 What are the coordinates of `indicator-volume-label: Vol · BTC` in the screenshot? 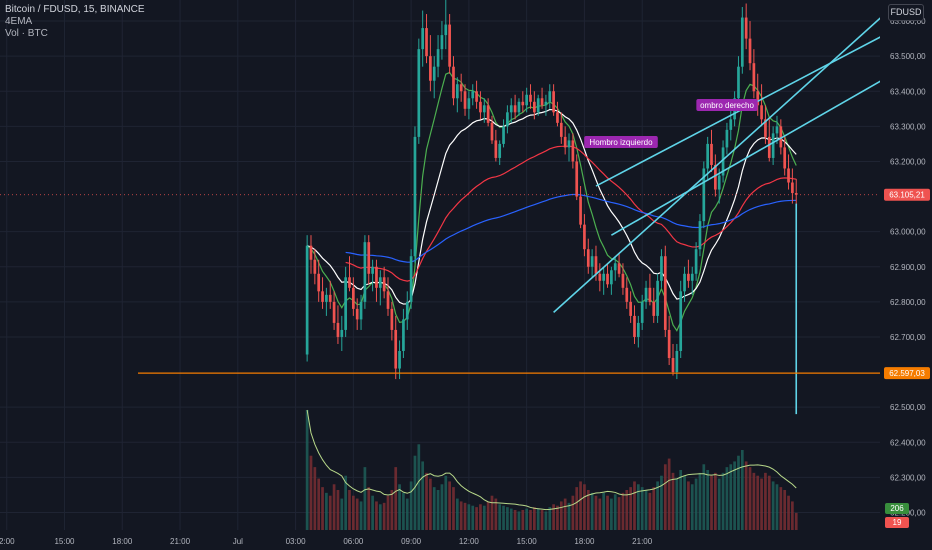 It's located at (26, 33).